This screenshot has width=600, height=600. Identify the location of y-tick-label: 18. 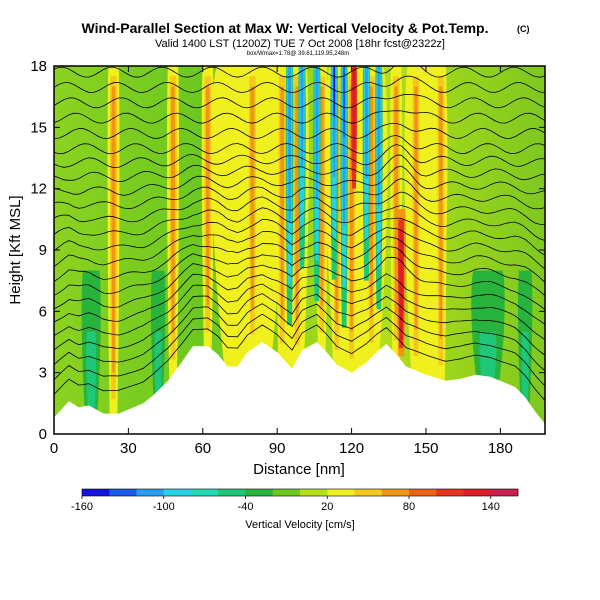
(38, 66).